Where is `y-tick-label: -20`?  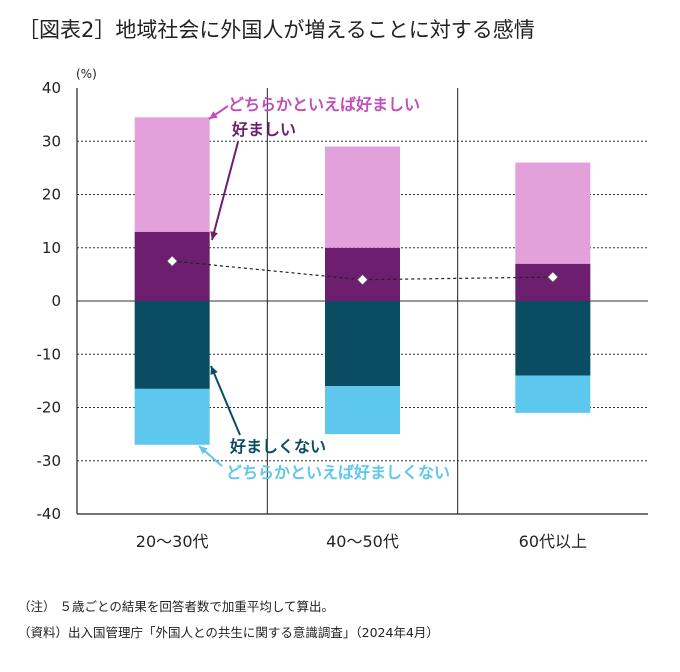
y-tick-label: -20 is located at coordinates (49, 408).